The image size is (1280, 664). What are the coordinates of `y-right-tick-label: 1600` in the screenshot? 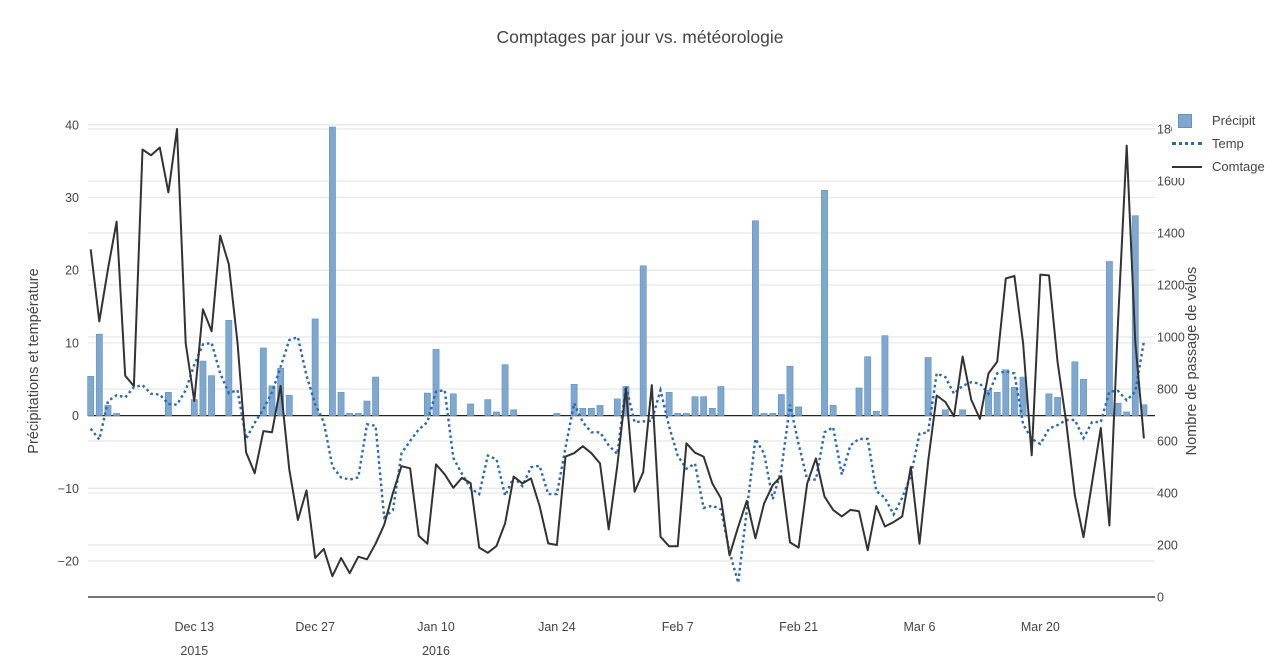 It's located at (1171, 182).